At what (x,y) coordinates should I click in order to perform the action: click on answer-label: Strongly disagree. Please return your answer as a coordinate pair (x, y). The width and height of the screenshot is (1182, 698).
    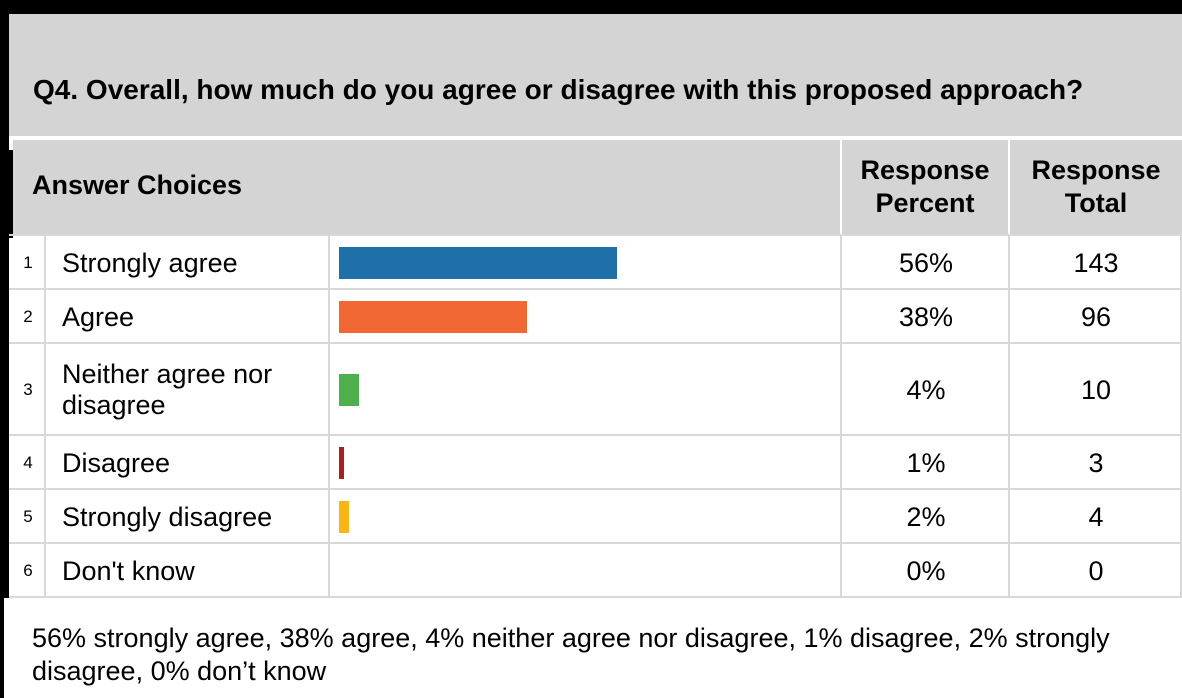
    Looking at the image, I should click on (167, 517).